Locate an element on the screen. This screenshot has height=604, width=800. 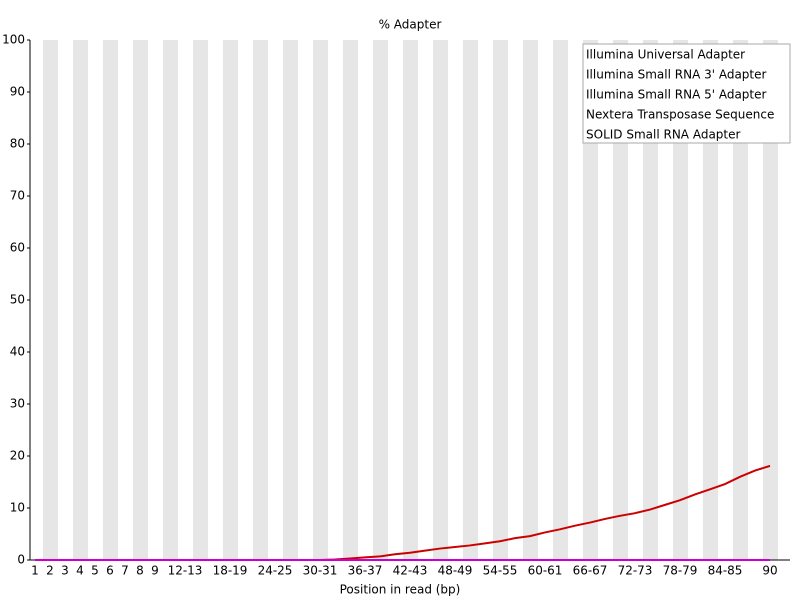
x-tick-label: 1 is located at coordinates (35, 571).